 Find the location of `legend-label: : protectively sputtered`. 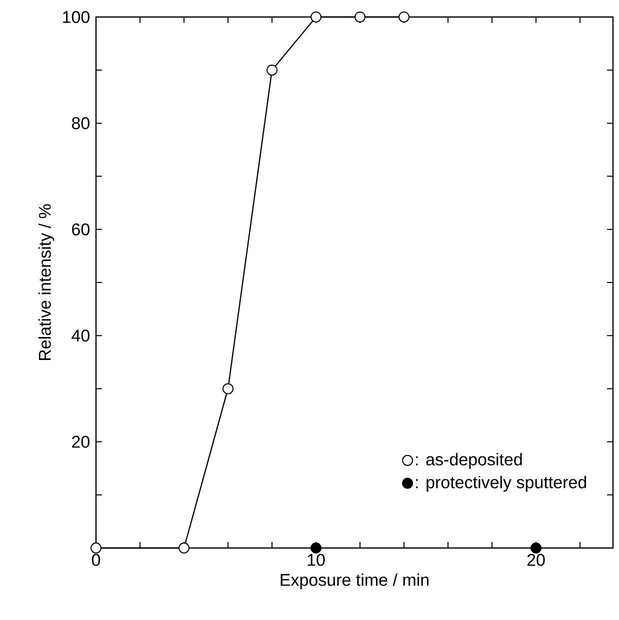

legend-label: : protectively sputtered is located at coordinates (501, 484).